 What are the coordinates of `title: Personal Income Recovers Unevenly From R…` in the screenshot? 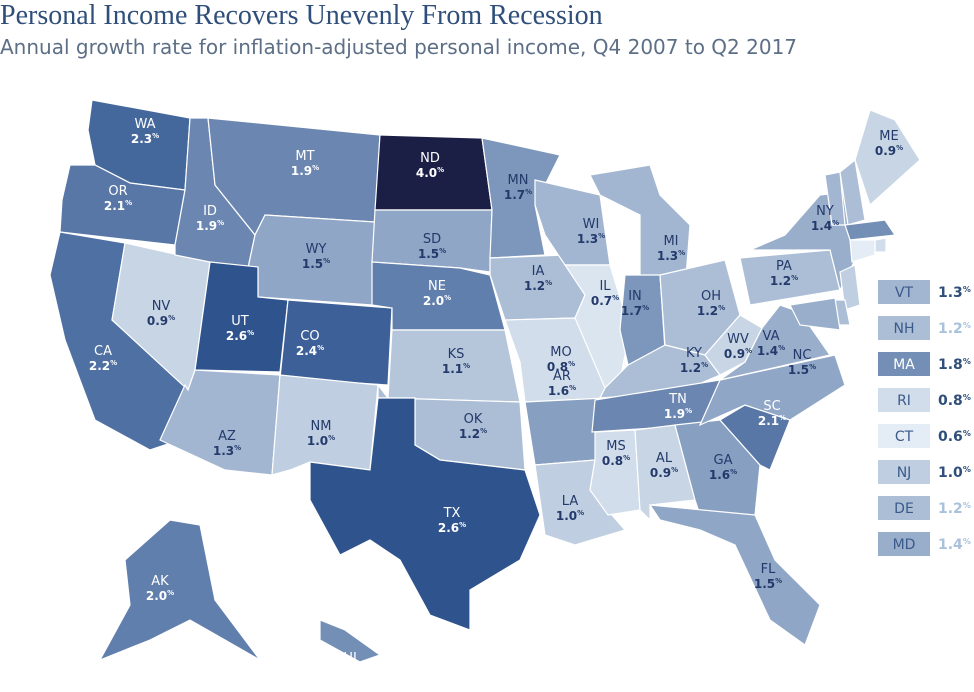 It's located at (301, 15).